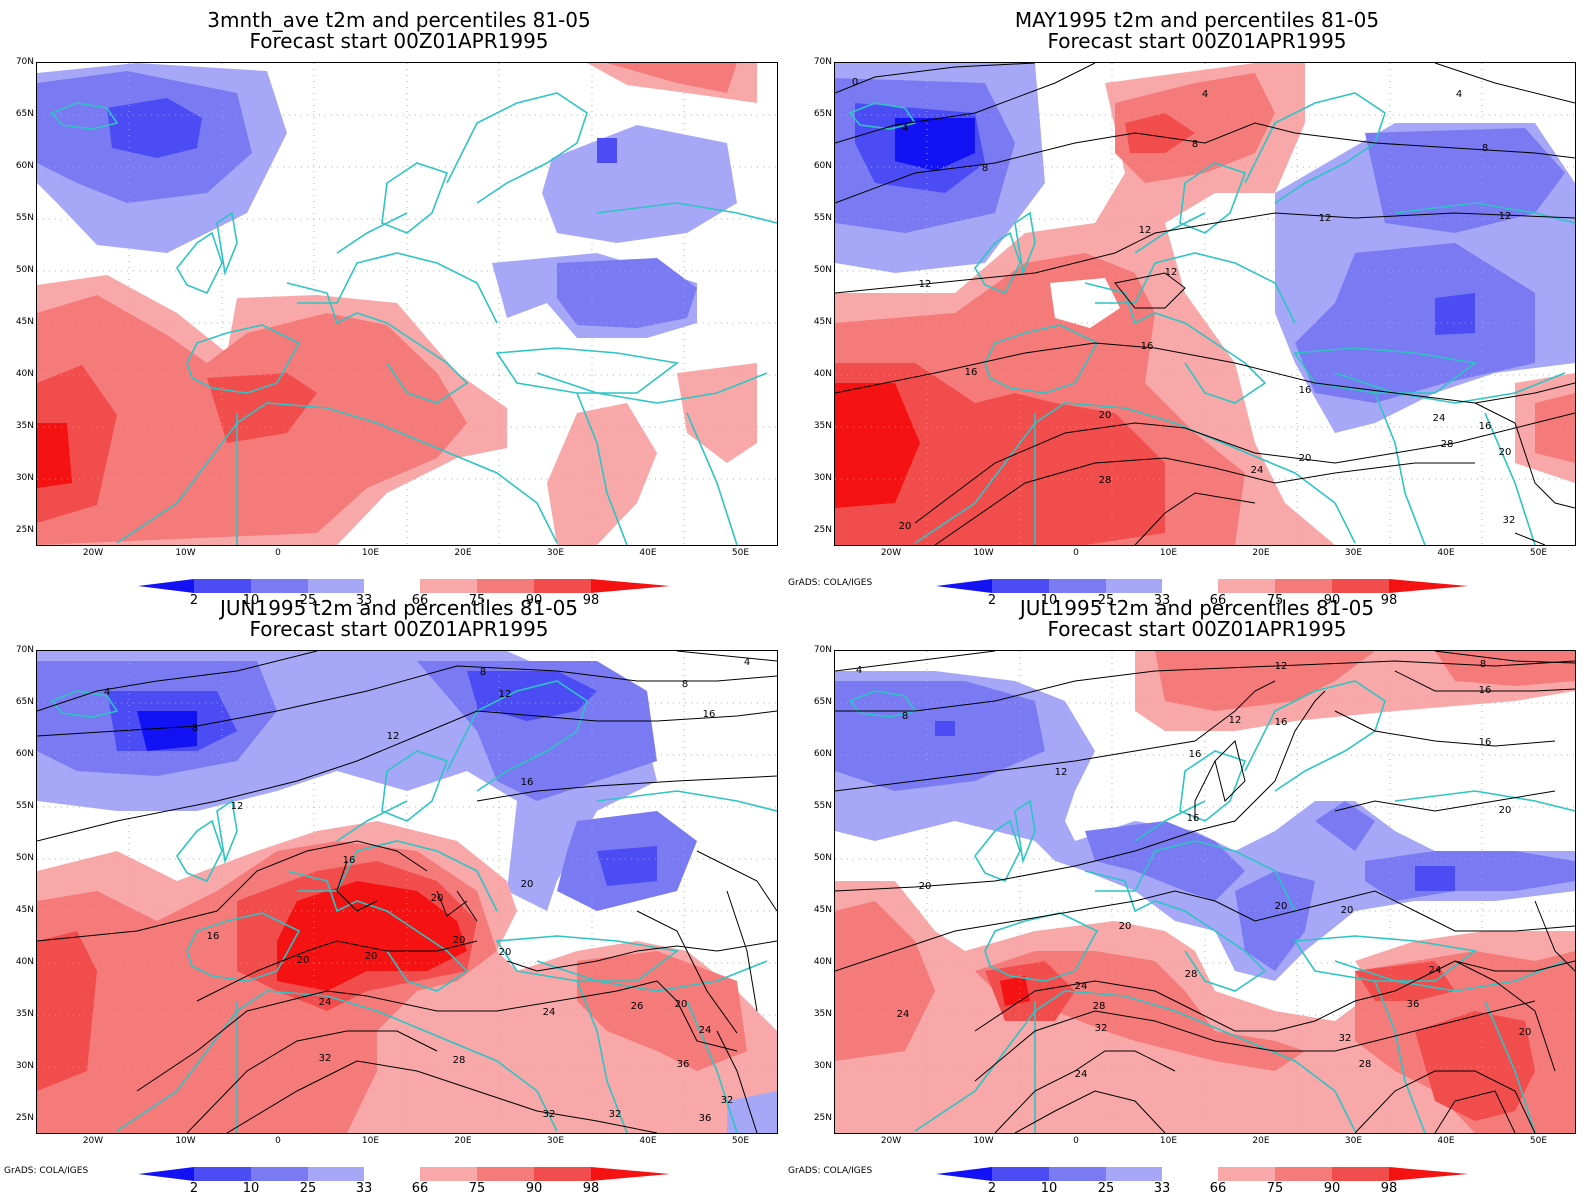 Image resolution: width=1596 pixels, height=1196 pixels. Describe the element at coordinates (251, 1188) in the screenshot. I see `colorbar-label: 10` at that location.